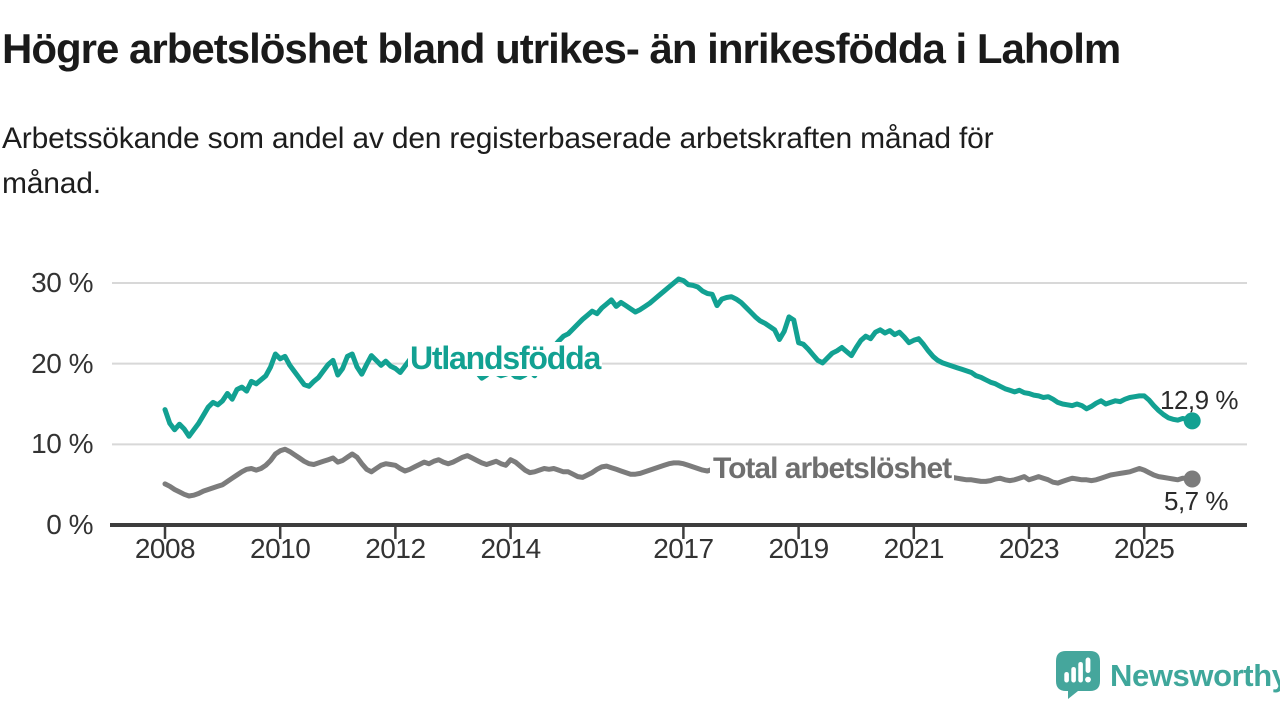 This screenshot has width=1280, height=720. Describe the element at coordinates (1199, 400) in the screenshot. I see `end-value-label-utlandsfodda: 12,9 %` at that location.